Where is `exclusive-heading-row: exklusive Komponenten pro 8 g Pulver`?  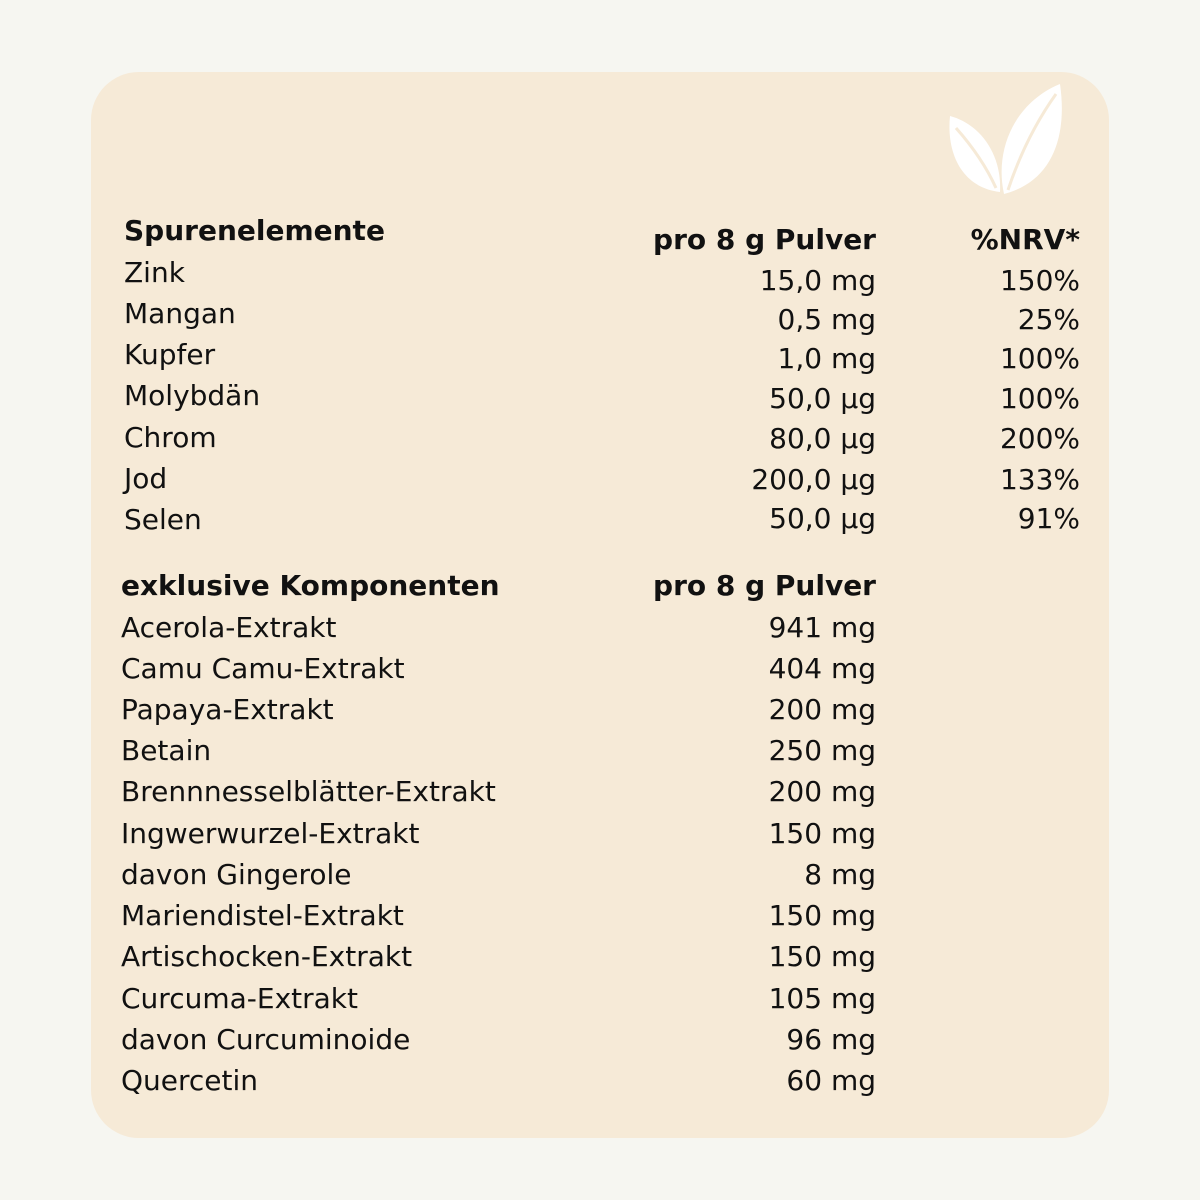
exclusive-heading-row: exklusive Komponenten pro 8 g Pulver is located at coordinates (498, 586).